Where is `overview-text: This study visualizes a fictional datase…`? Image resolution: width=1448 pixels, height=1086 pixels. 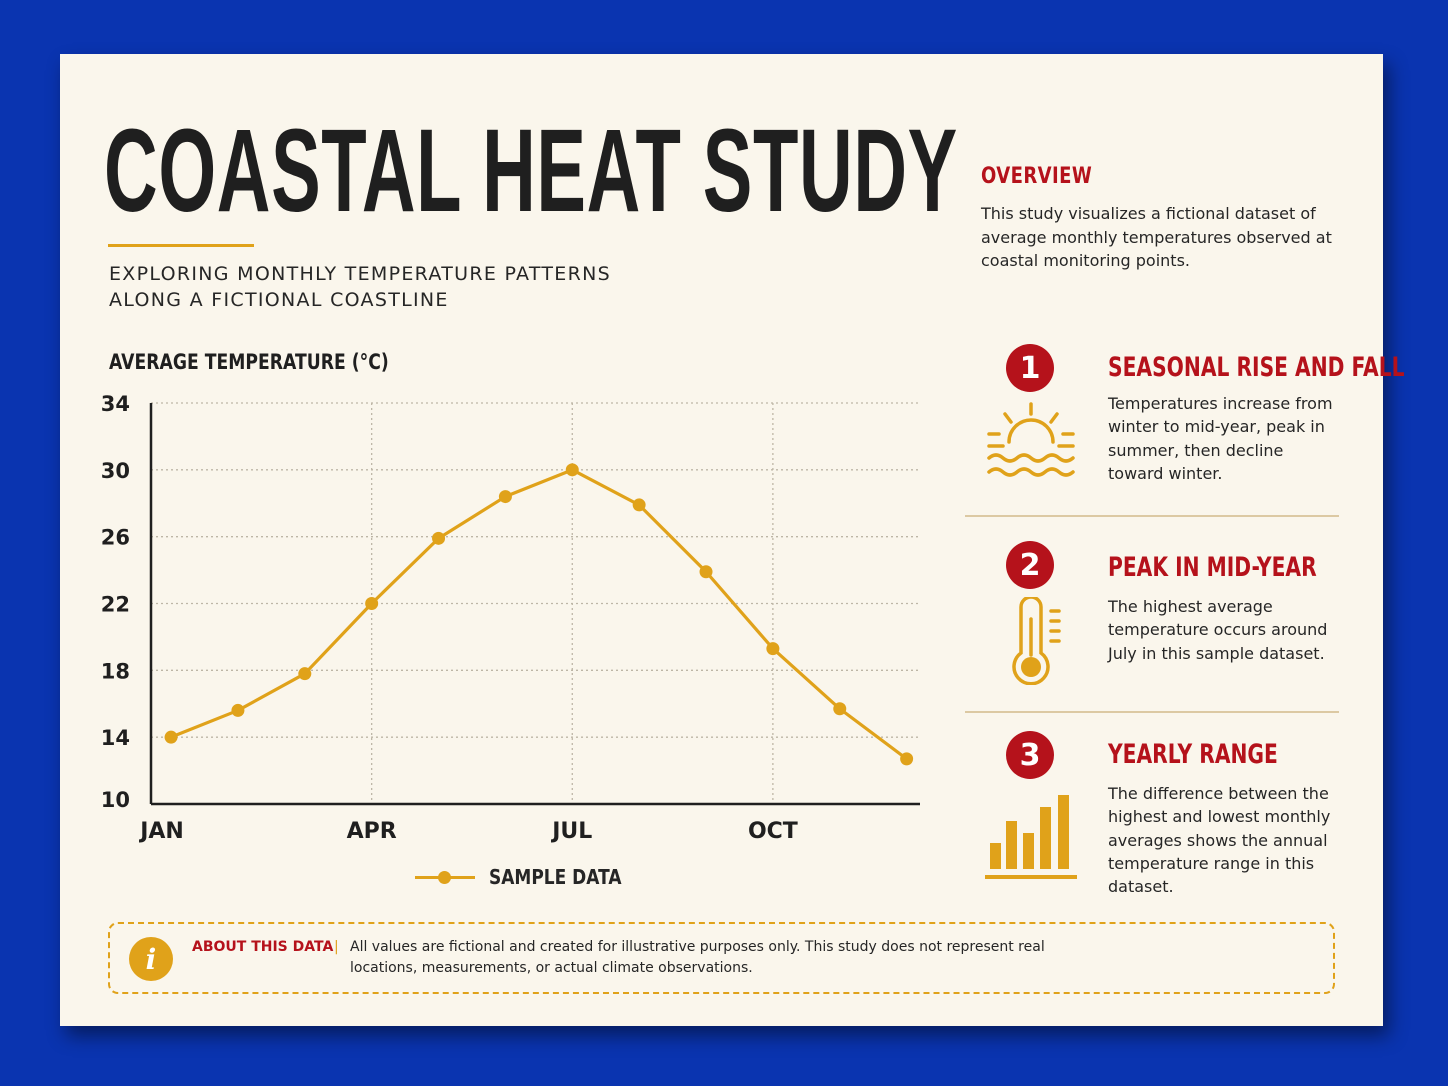 overview-text: This study visualizes a fictional datase… is located at coordinates (1156, 237).